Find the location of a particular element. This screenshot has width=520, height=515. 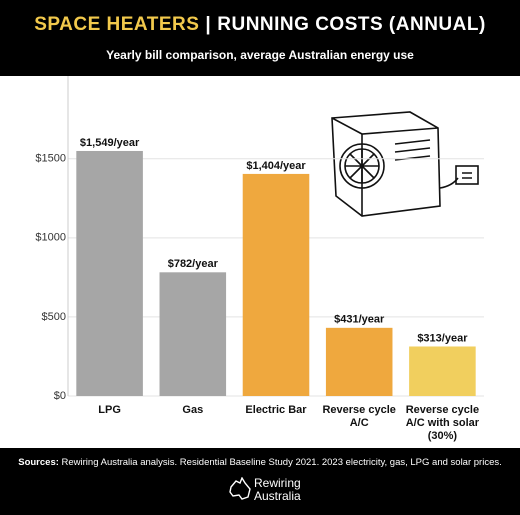

y-tick-label: $0 is located at coordinates (60, 396).